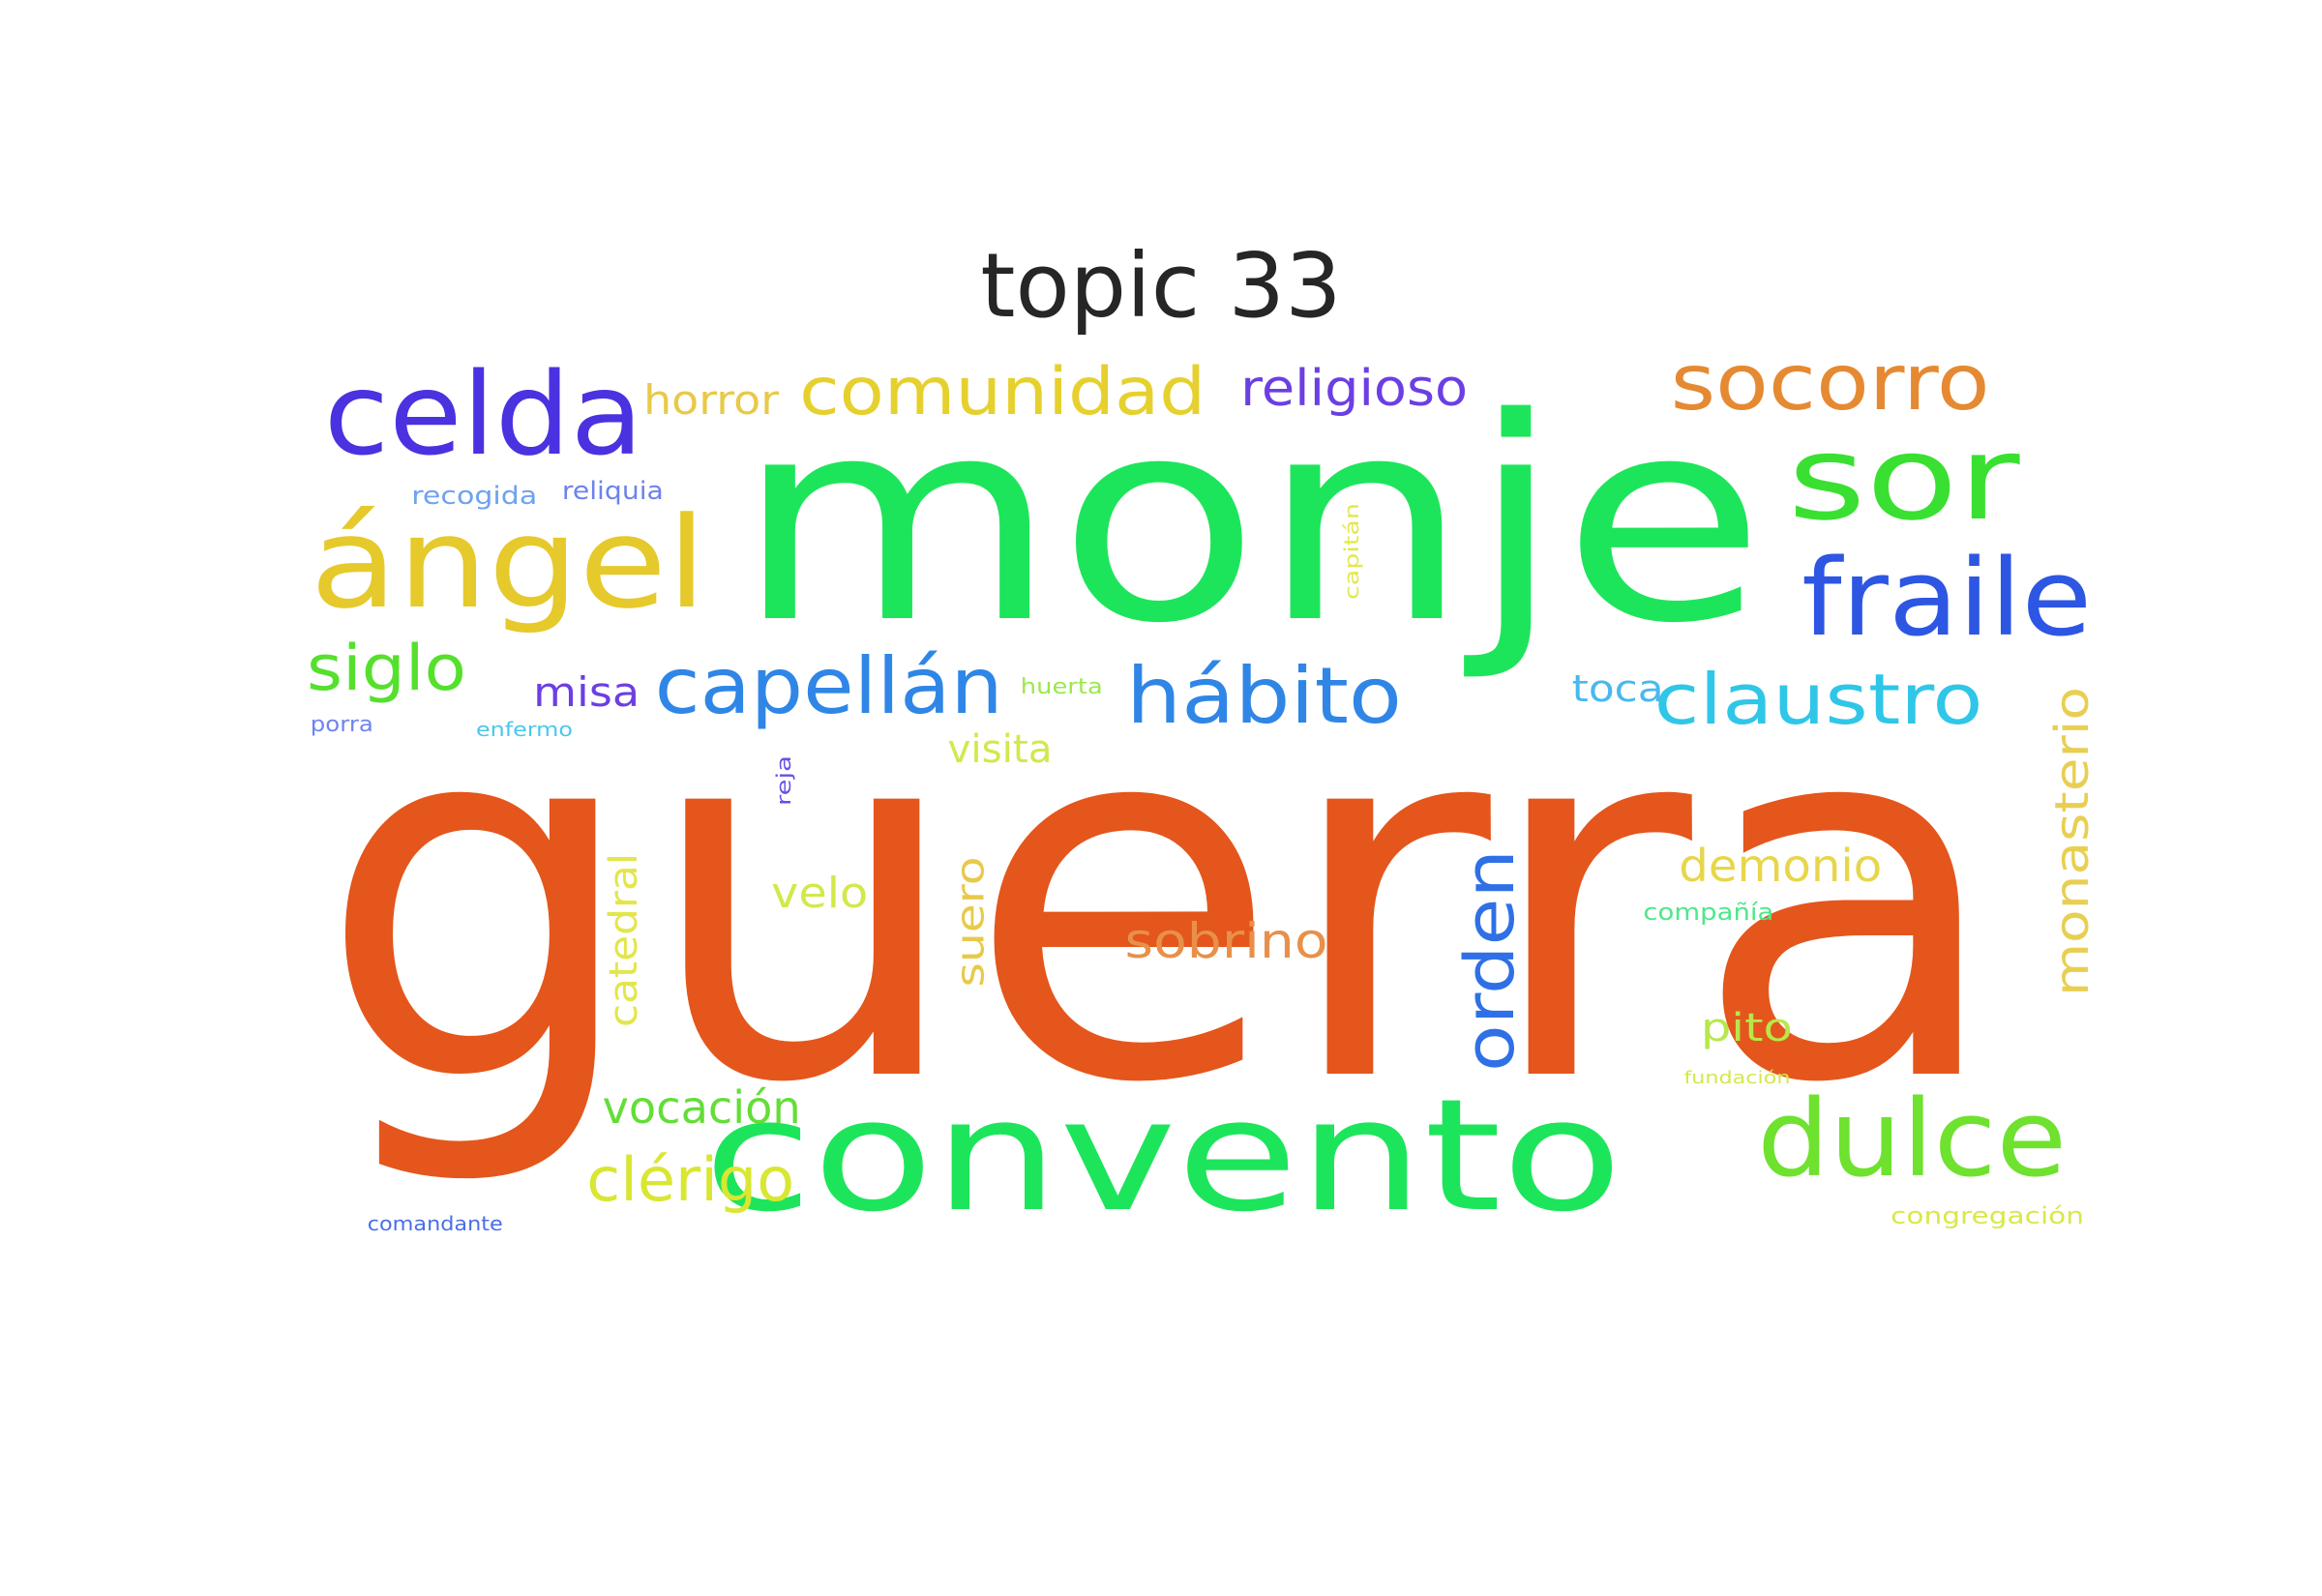 Image resolution: width=2322 pixels, height=1596 pixels. I want to click on word-toca: toca, so click(1617, 688).